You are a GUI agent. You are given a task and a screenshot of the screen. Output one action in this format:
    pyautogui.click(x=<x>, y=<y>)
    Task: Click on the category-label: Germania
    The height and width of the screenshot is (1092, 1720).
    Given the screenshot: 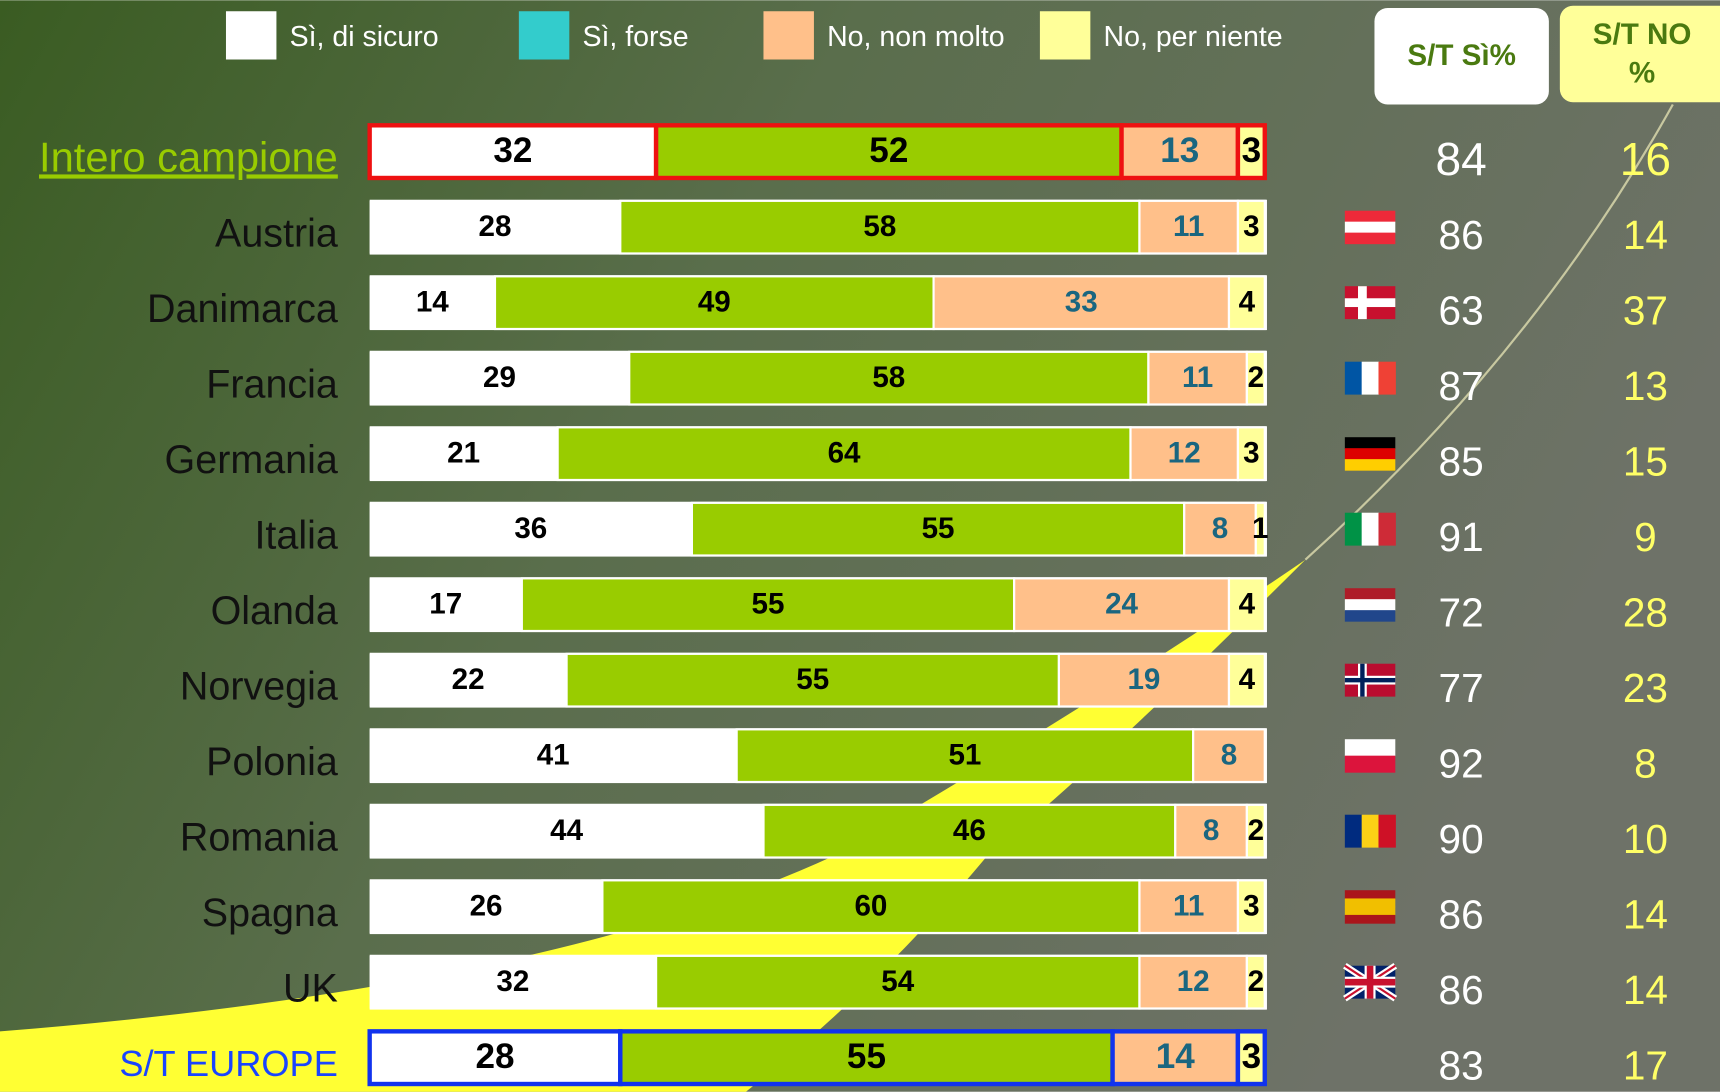 What is the action you would take?
    pyautogui.click(x=251, y=460)
    